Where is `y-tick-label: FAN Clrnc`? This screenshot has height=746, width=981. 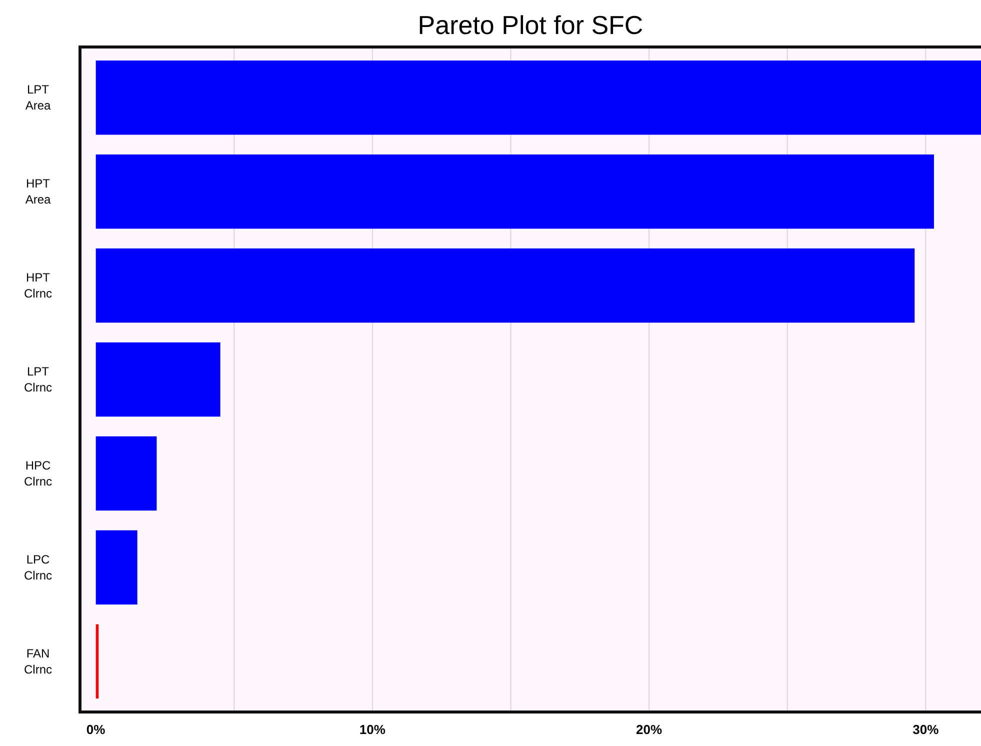 y-tick-label: FAN Clrnc is located at coordinates (38, 661).